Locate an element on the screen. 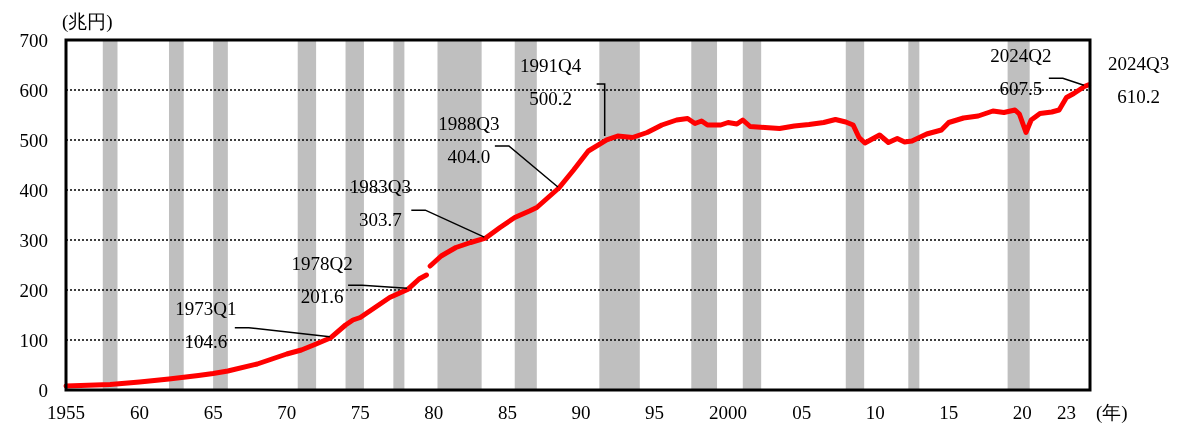  ytick: 700 is located at coordinates (33, 40).